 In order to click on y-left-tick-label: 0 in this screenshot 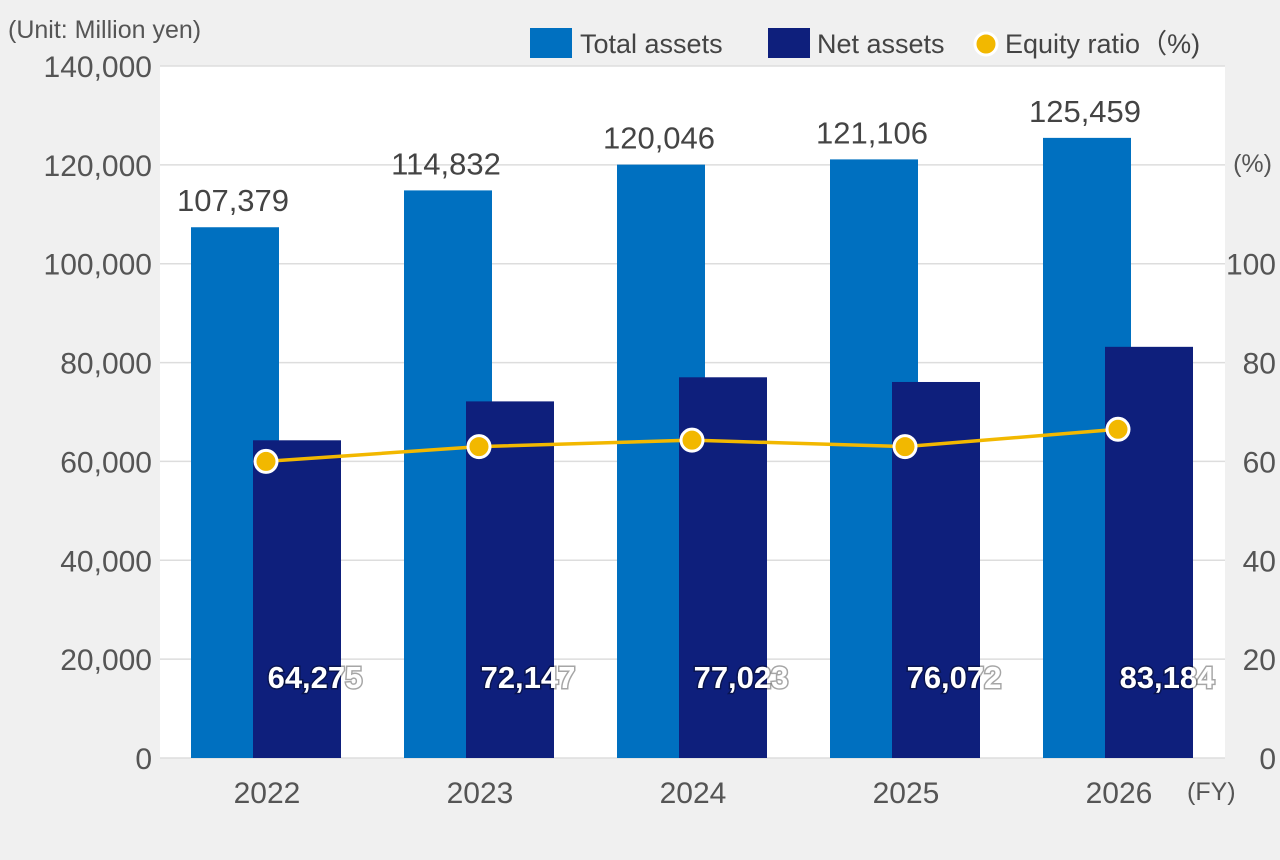, I will do `click(143, 759)`.